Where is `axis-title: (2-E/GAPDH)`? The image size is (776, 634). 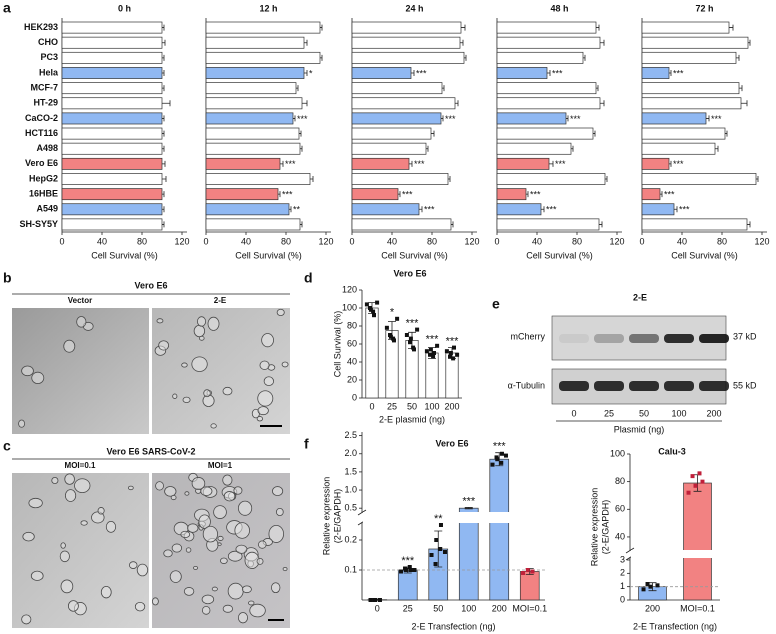 axis-title: (2-E/GAPDH) is located at coordinates (337, 516).